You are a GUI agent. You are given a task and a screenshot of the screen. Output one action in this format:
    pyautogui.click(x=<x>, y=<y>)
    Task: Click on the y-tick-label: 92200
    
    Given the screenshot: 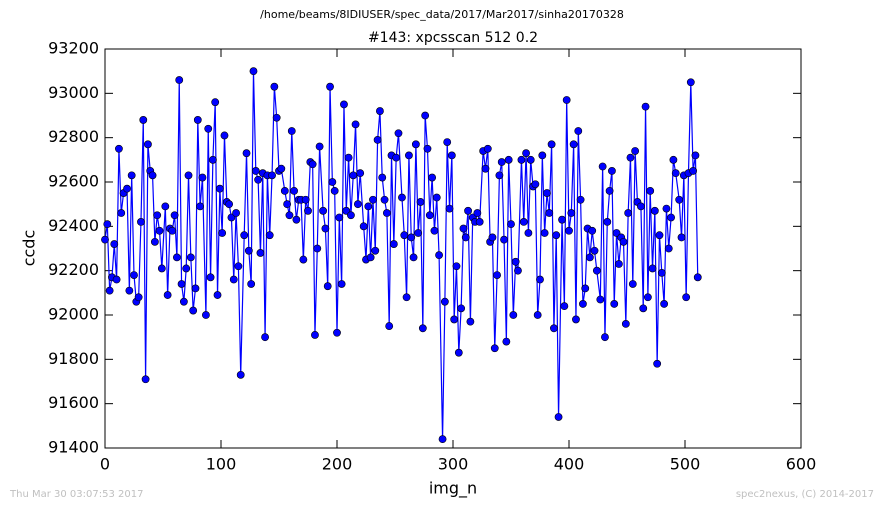 What is the action you would take?
    pyautogui.click(x=73, y=269)
    